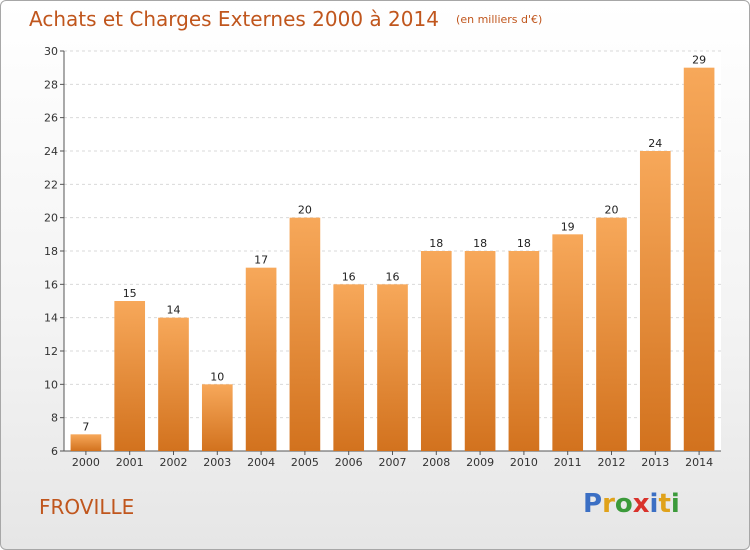  What do you see at coordinates (217, 462) in the screenshot?
I see `x-tick-label: 2003` at bounding box center [217, 462].